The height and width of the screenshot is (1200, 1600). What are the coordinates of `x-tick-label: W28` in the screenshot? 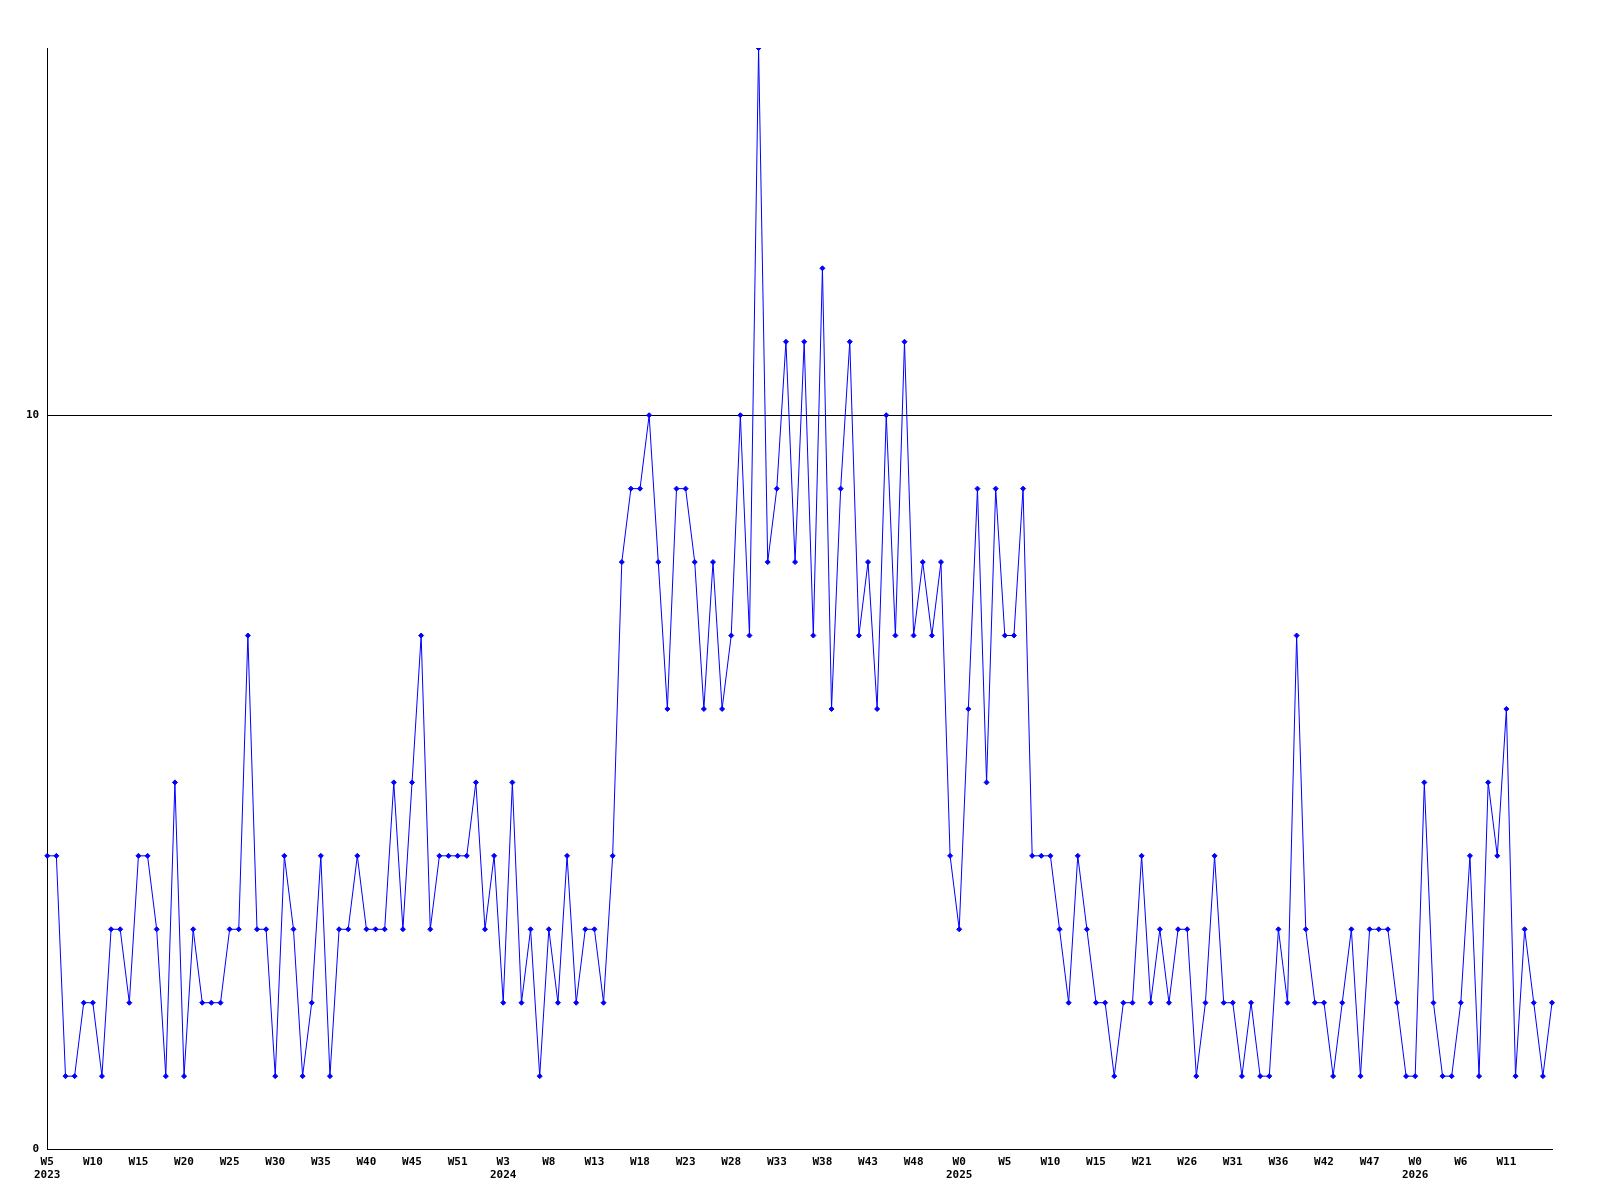 It's located at (731, 1162).